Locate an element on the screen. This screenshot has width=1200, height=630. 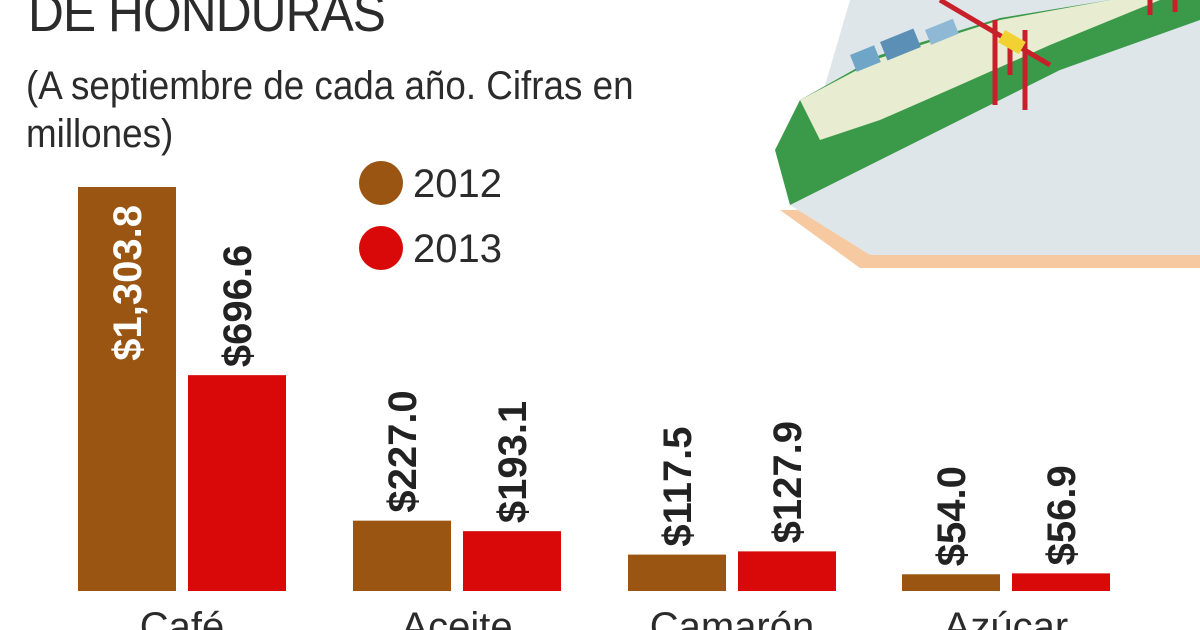
crane-cab is located at coordinates (1012, 42).